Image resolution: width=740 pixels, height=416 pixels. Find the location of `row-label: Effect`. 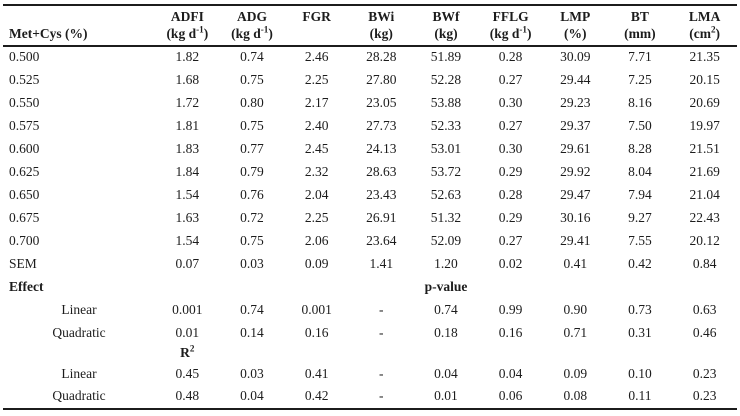

row-label: Effect is located at coordinates (26, 286).